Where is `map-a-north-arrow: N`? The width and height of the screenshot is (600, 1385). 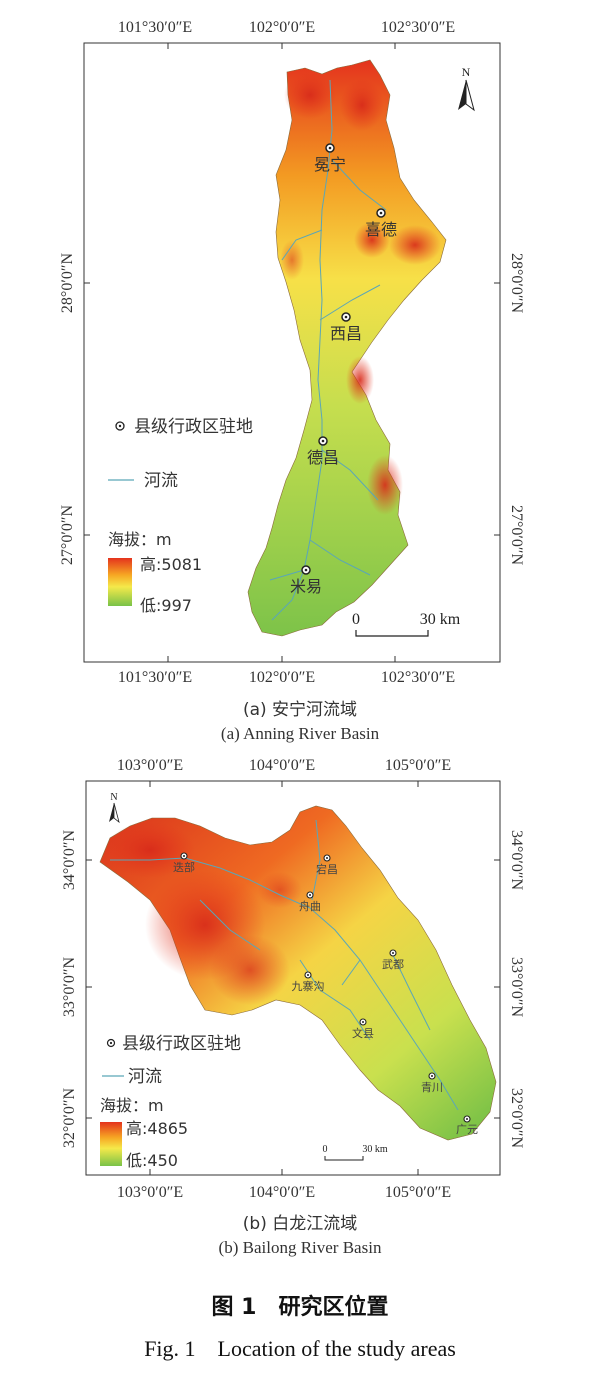 map-a-north-arrow: N is located at coordinates (466, 88).